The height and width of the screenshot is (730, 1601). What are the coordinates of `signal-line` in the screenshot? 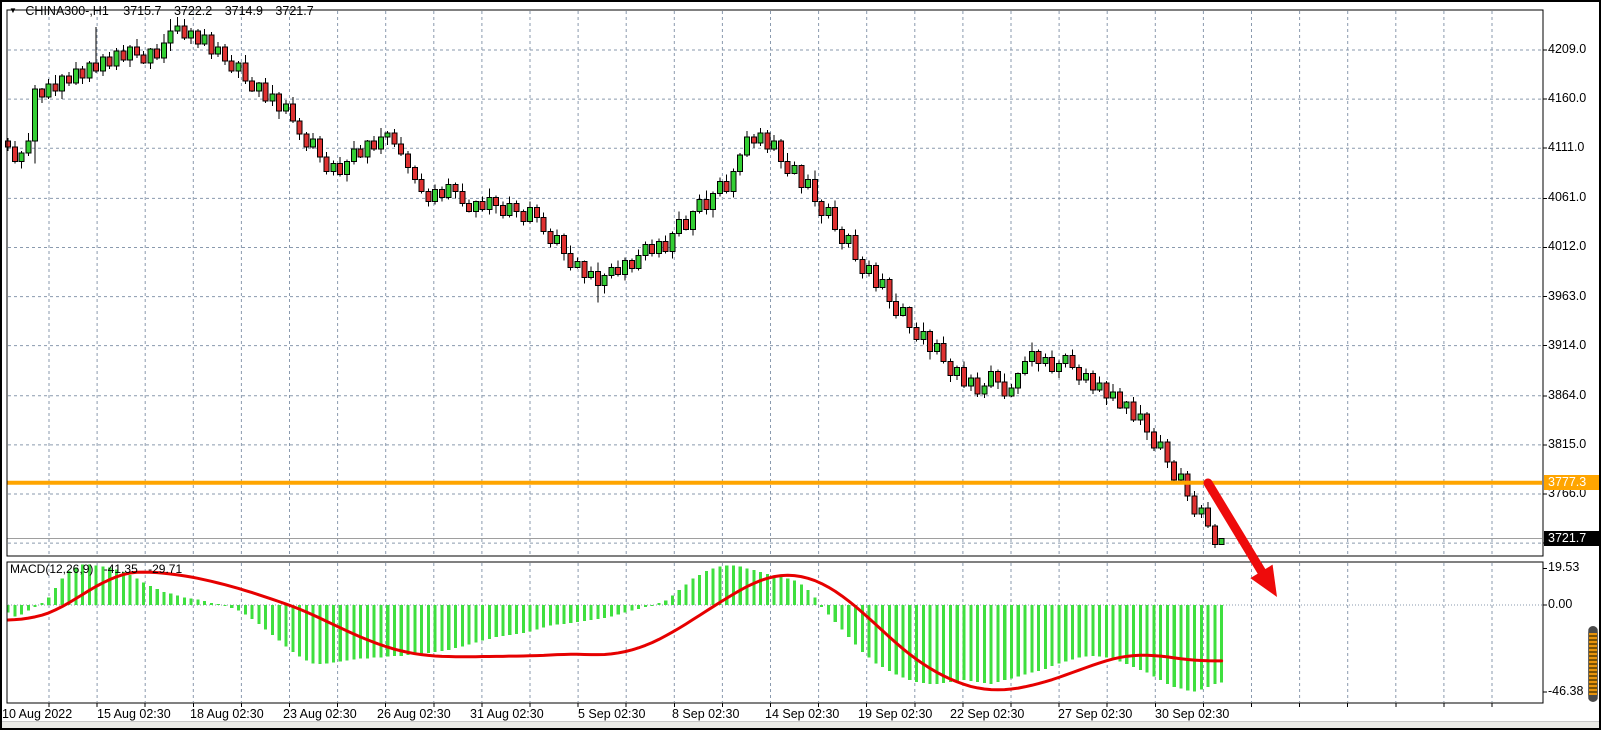 It's located at (615, 631).